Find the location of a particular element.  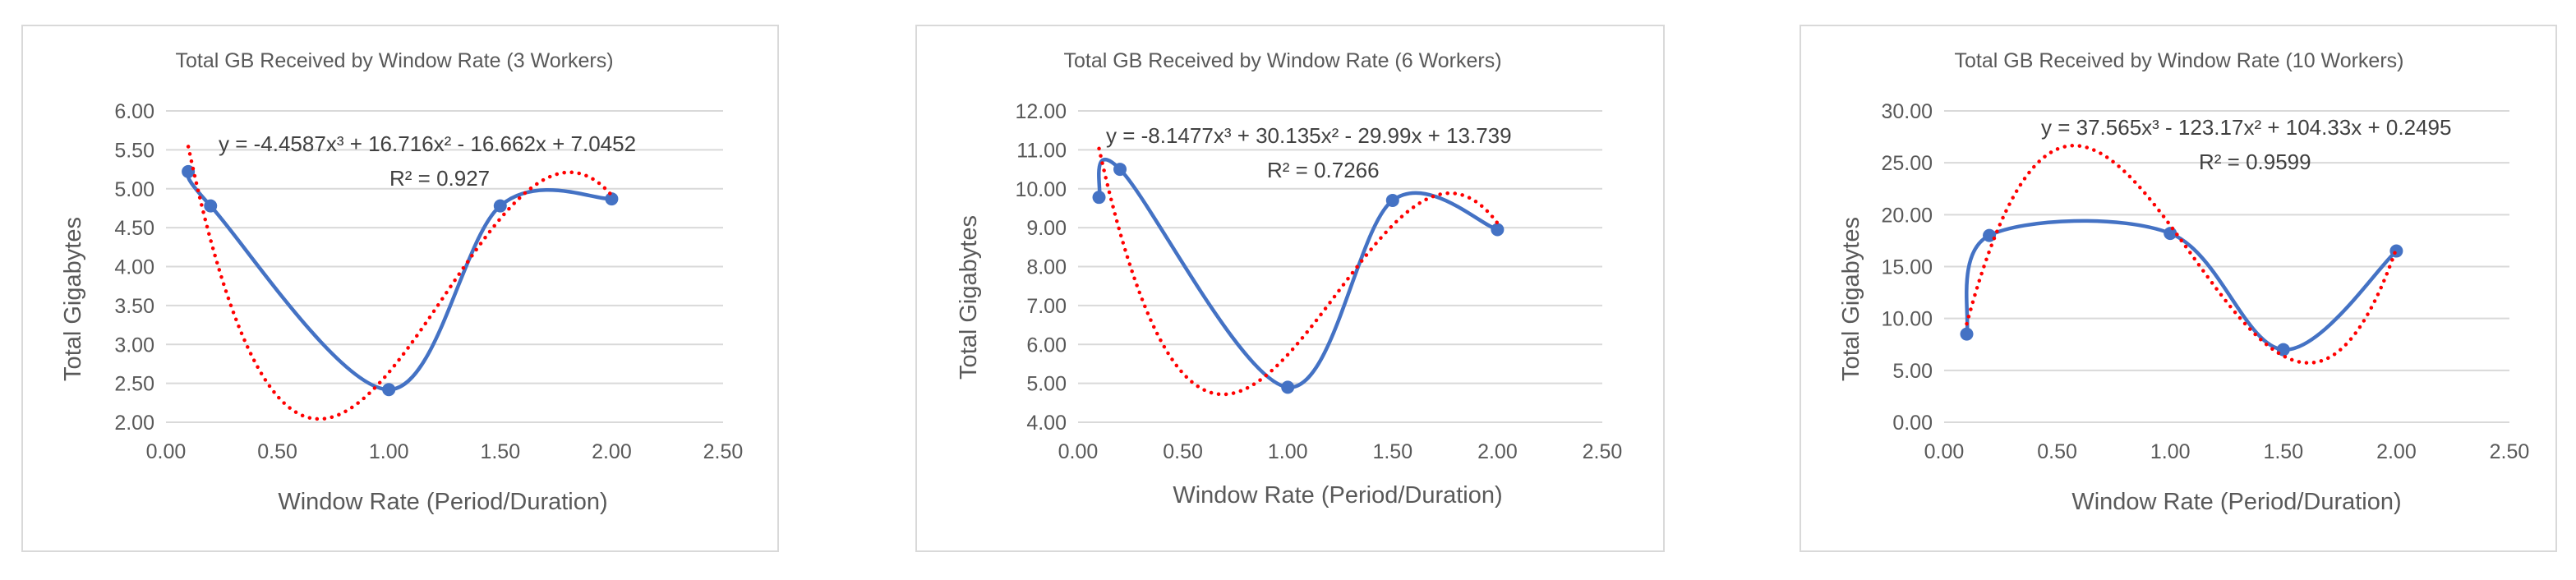

trendline-r-squared: R² = 0.7266 is located at coordinates (1323, 170).